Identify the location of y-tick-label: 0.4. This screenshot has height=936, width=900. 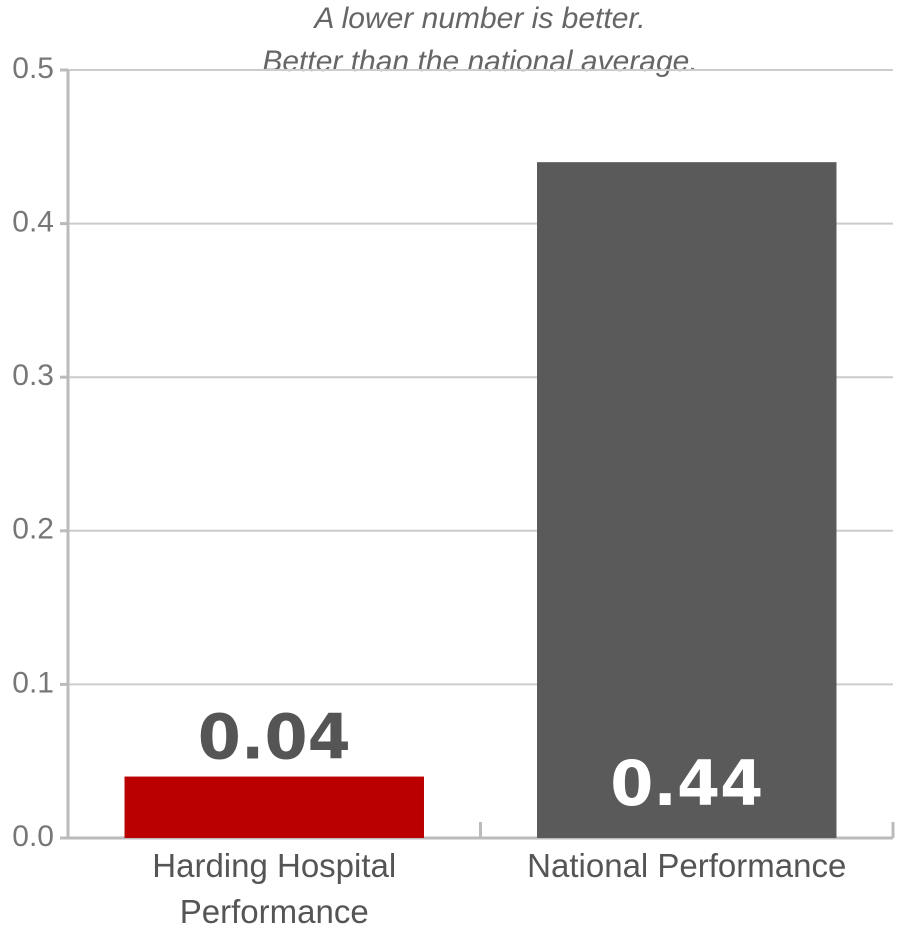
(33, 222).